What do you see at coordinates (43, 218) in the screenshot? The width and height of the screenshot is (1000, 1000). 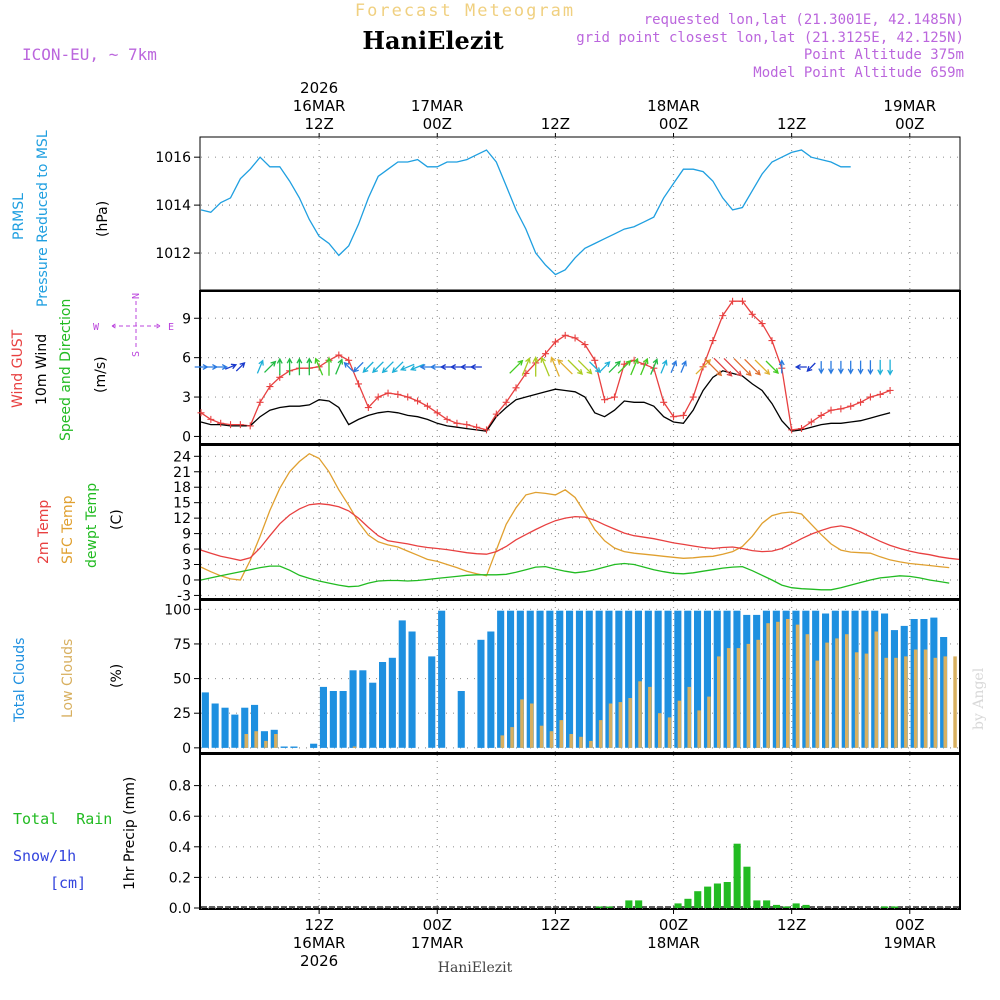 I see `pressure-label-2: Pressure Reduced to MSL` at bounding box center [43, 218].